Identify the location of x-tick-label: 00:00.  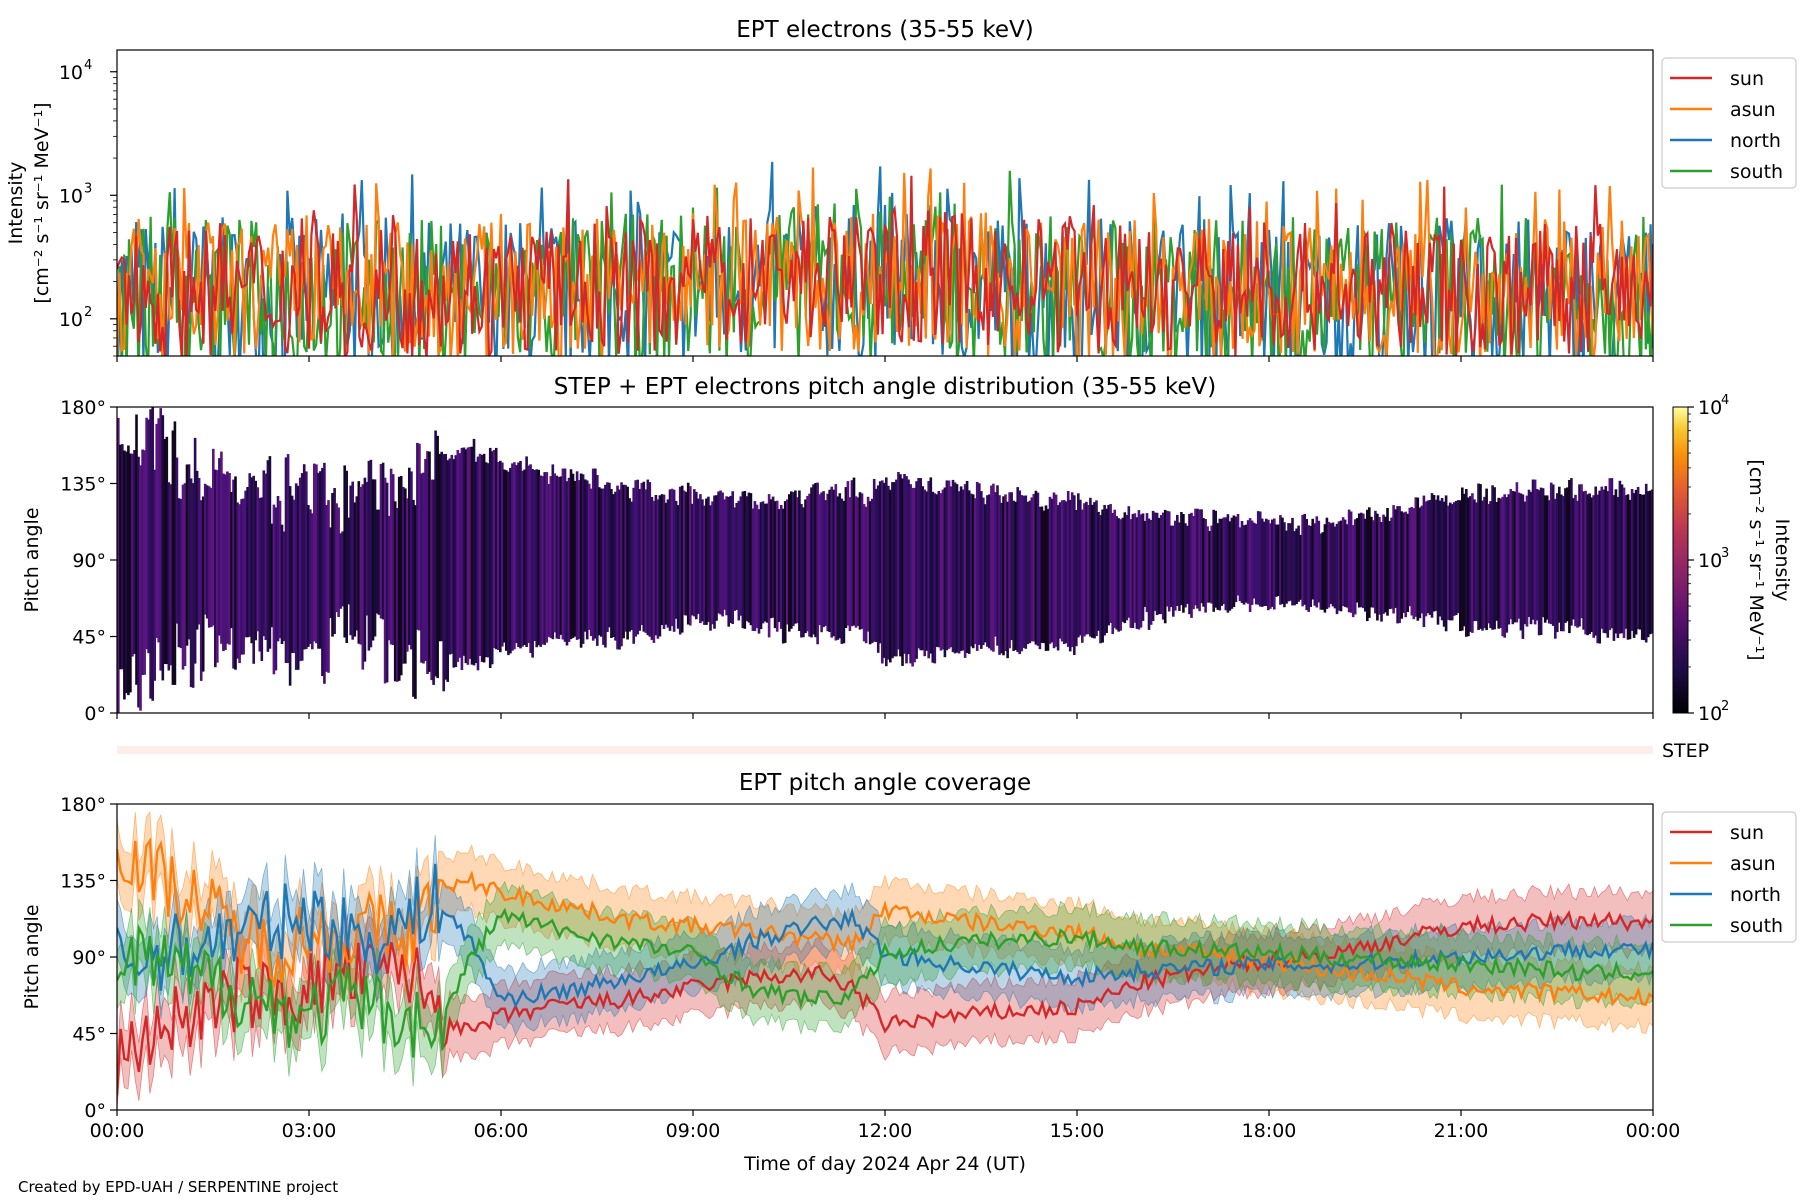
(1653, 1131).